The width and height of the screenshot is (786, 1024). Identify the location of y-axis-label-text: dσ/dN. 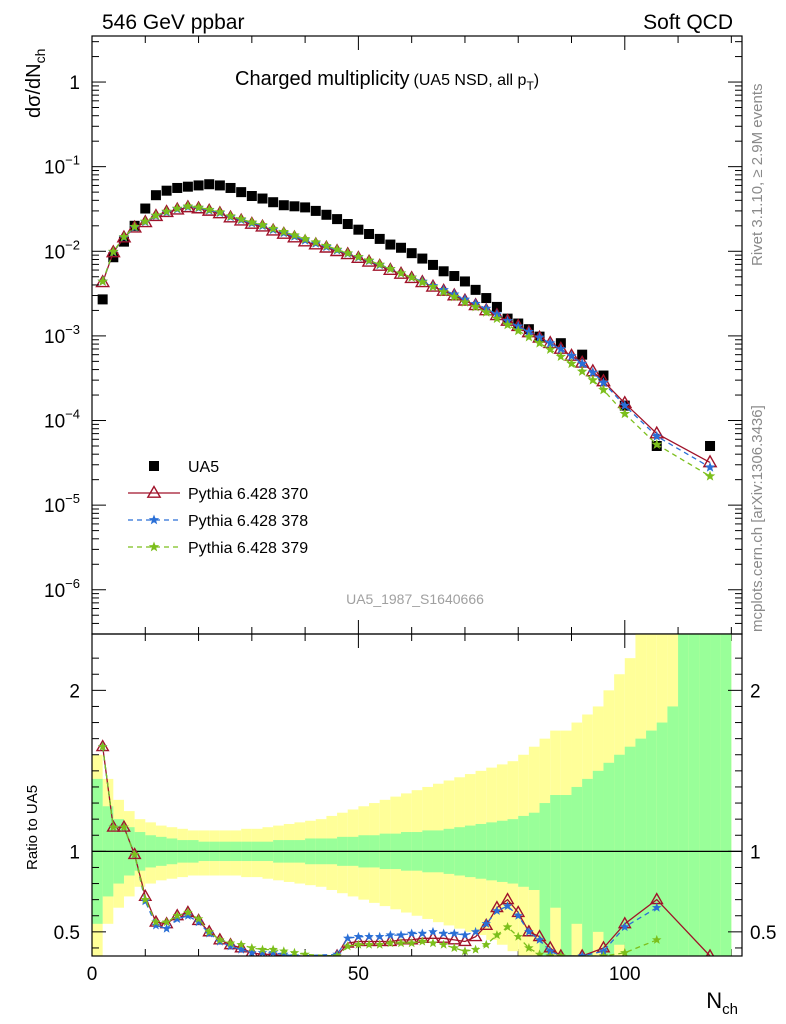
(34, 90).